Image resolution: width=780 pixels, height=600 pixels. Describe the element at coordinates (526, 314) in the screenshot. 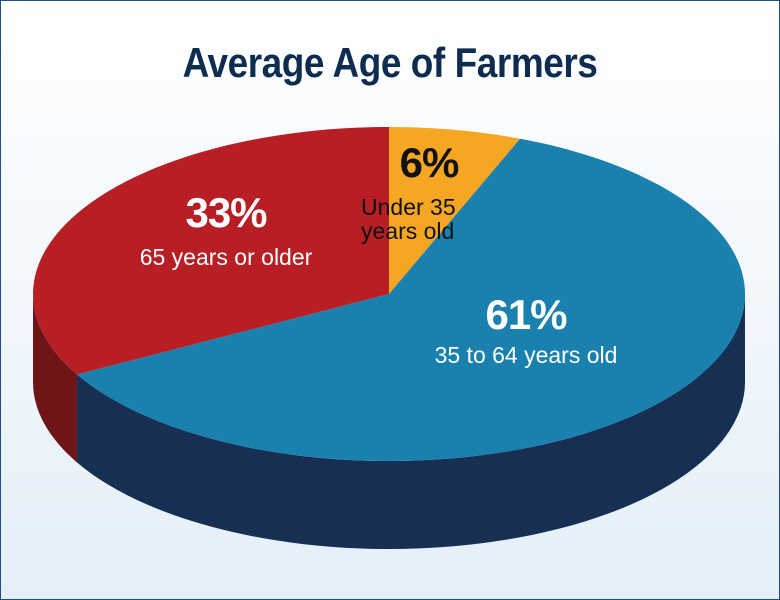

I see `value-label: 61%` at that location.